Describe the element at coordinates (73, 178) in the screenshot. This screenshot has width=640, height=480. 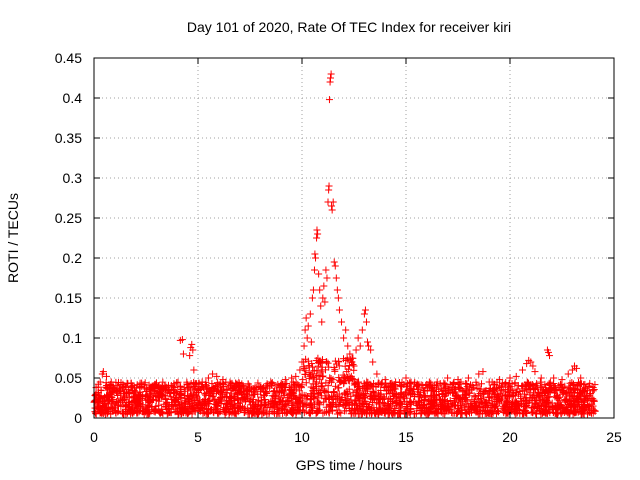
I see `y-tick-label: 0.3` at that location.